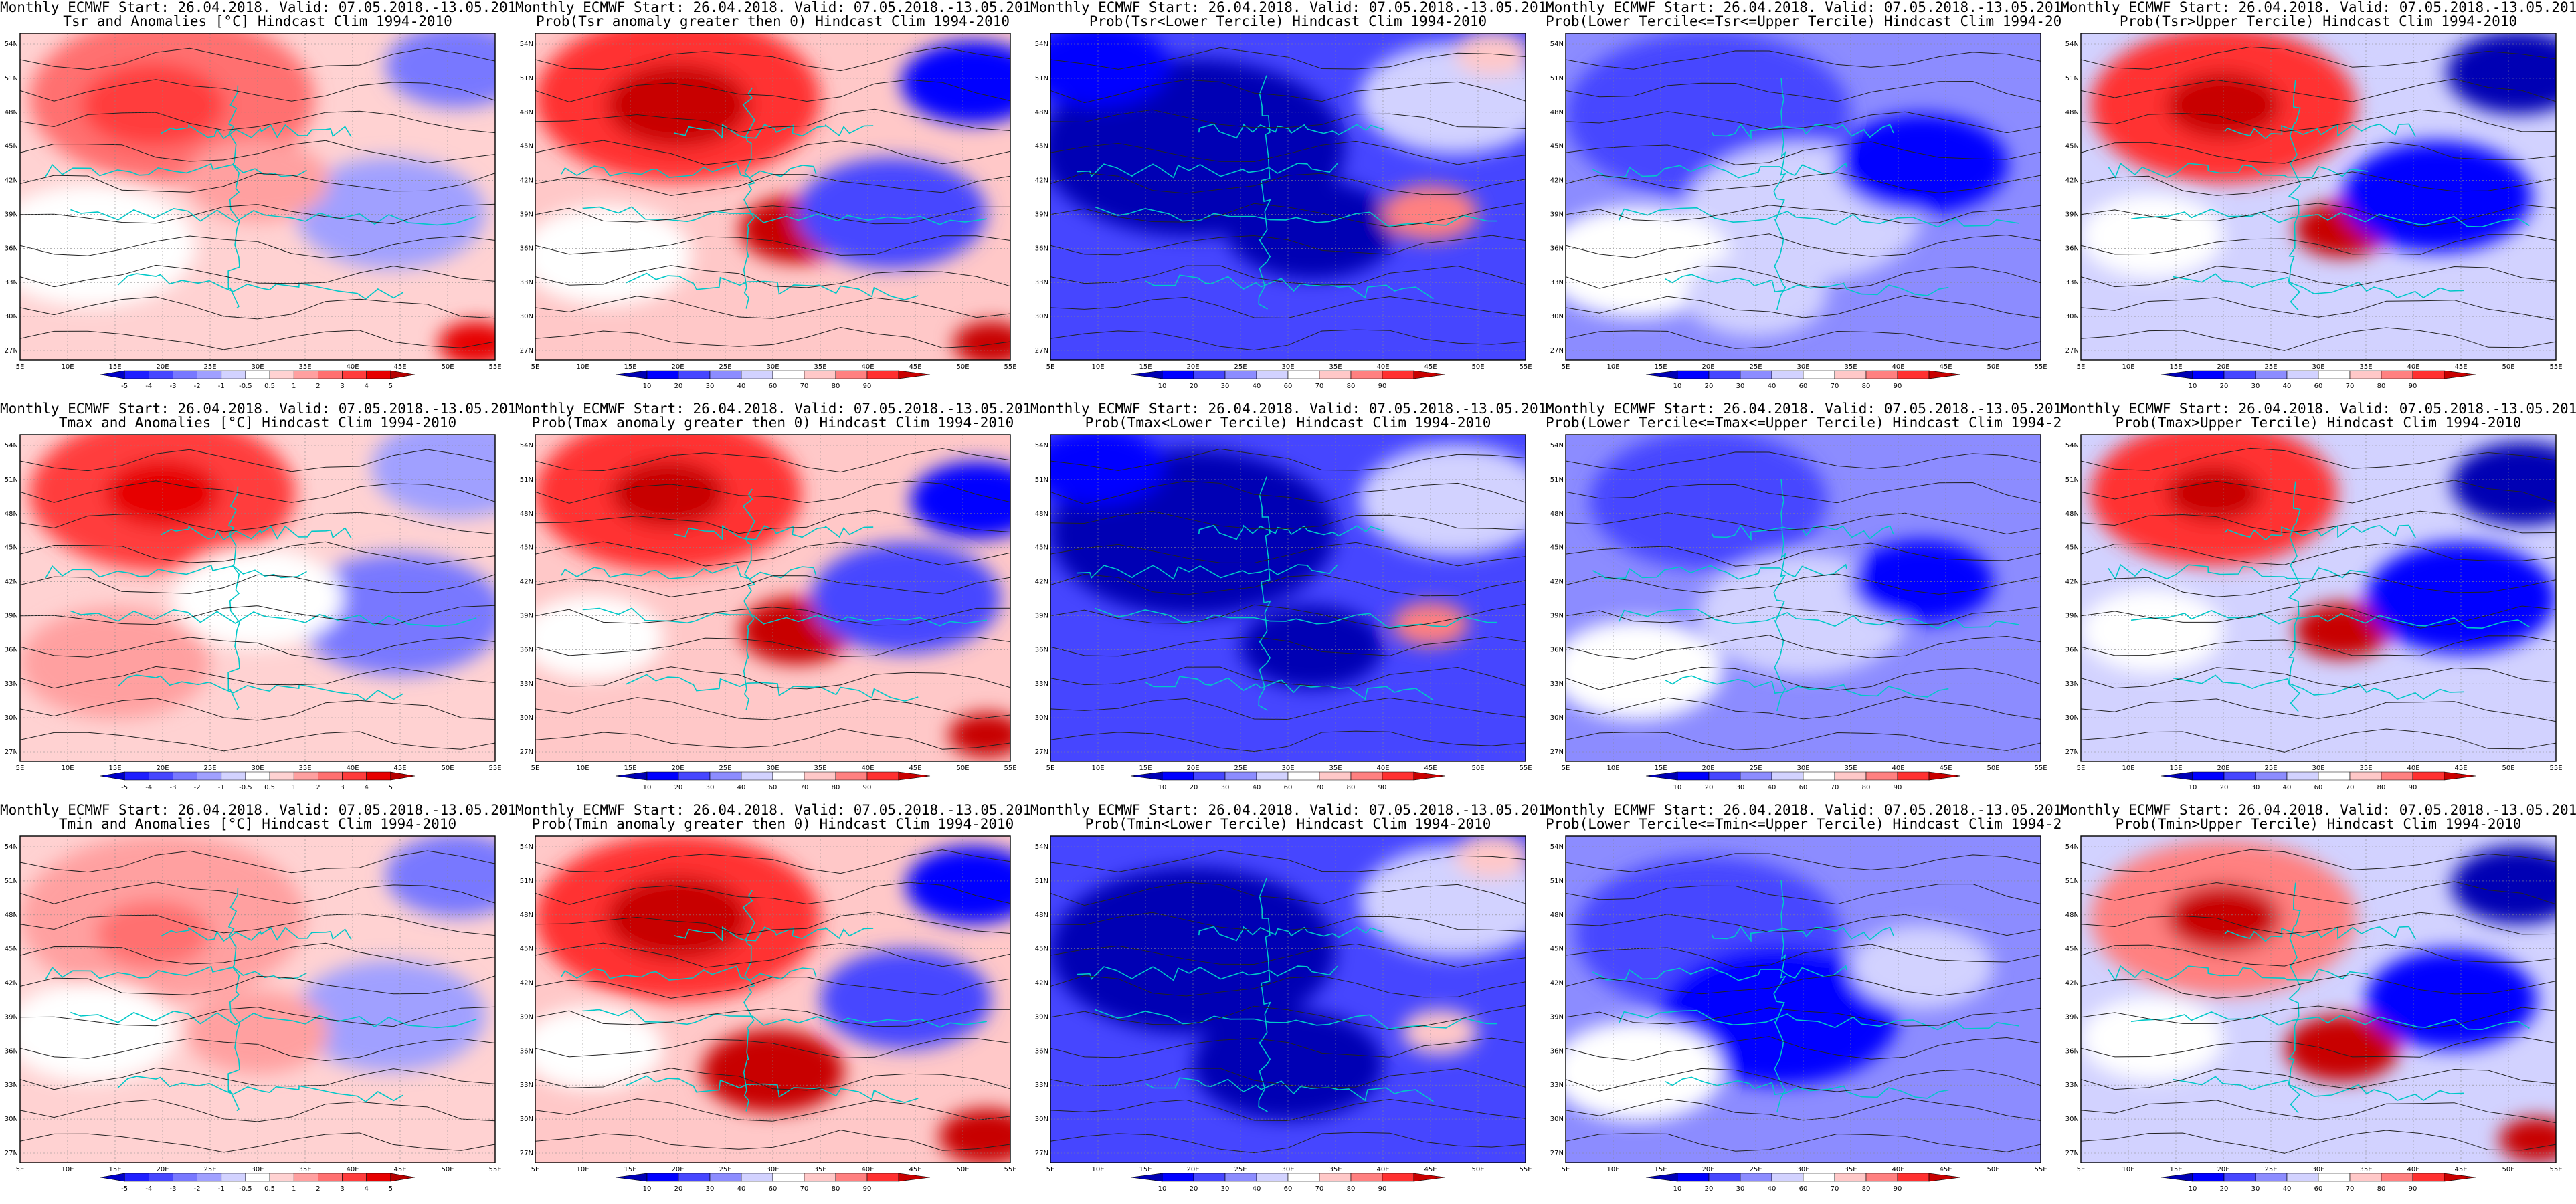 This screenshot has height=1204, width=2576. Describe the element at coordinates (399, 768) in the screenshot. I see `longitude-label: 45E` at that location.